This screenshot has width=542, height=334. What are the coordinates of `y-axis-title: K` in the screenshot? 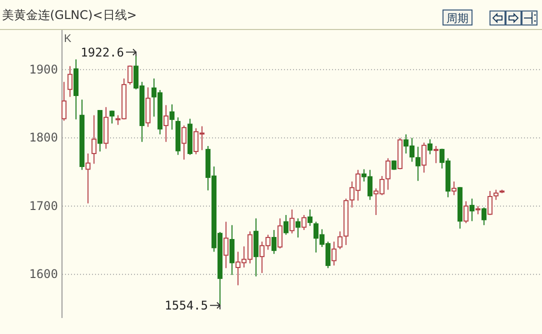 It's located at (68, 39).